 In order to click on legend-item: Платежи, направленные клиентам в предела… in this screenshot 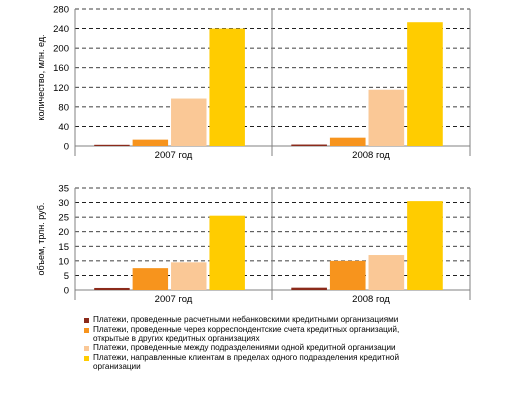, I will do `click(249, 362)`.